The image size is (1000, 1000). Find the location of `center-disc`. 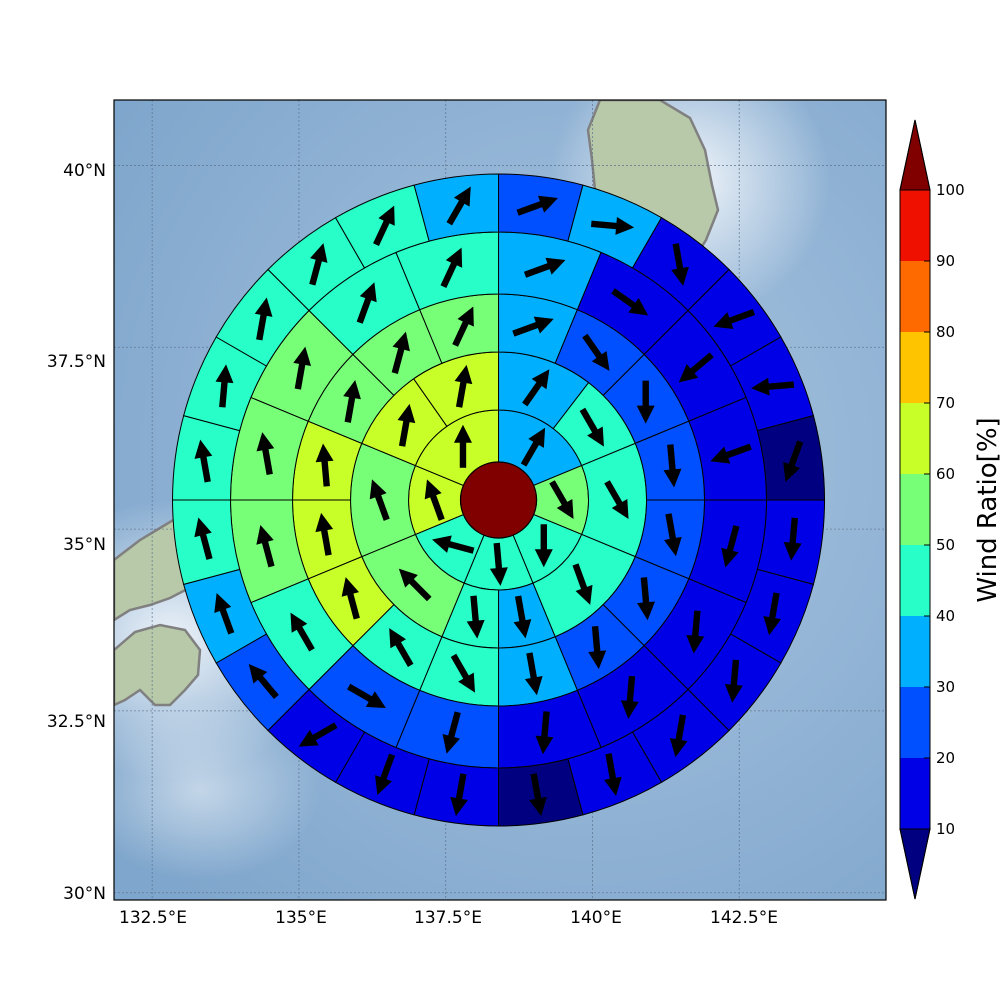

center-disc is located at coordinates (498, 500).